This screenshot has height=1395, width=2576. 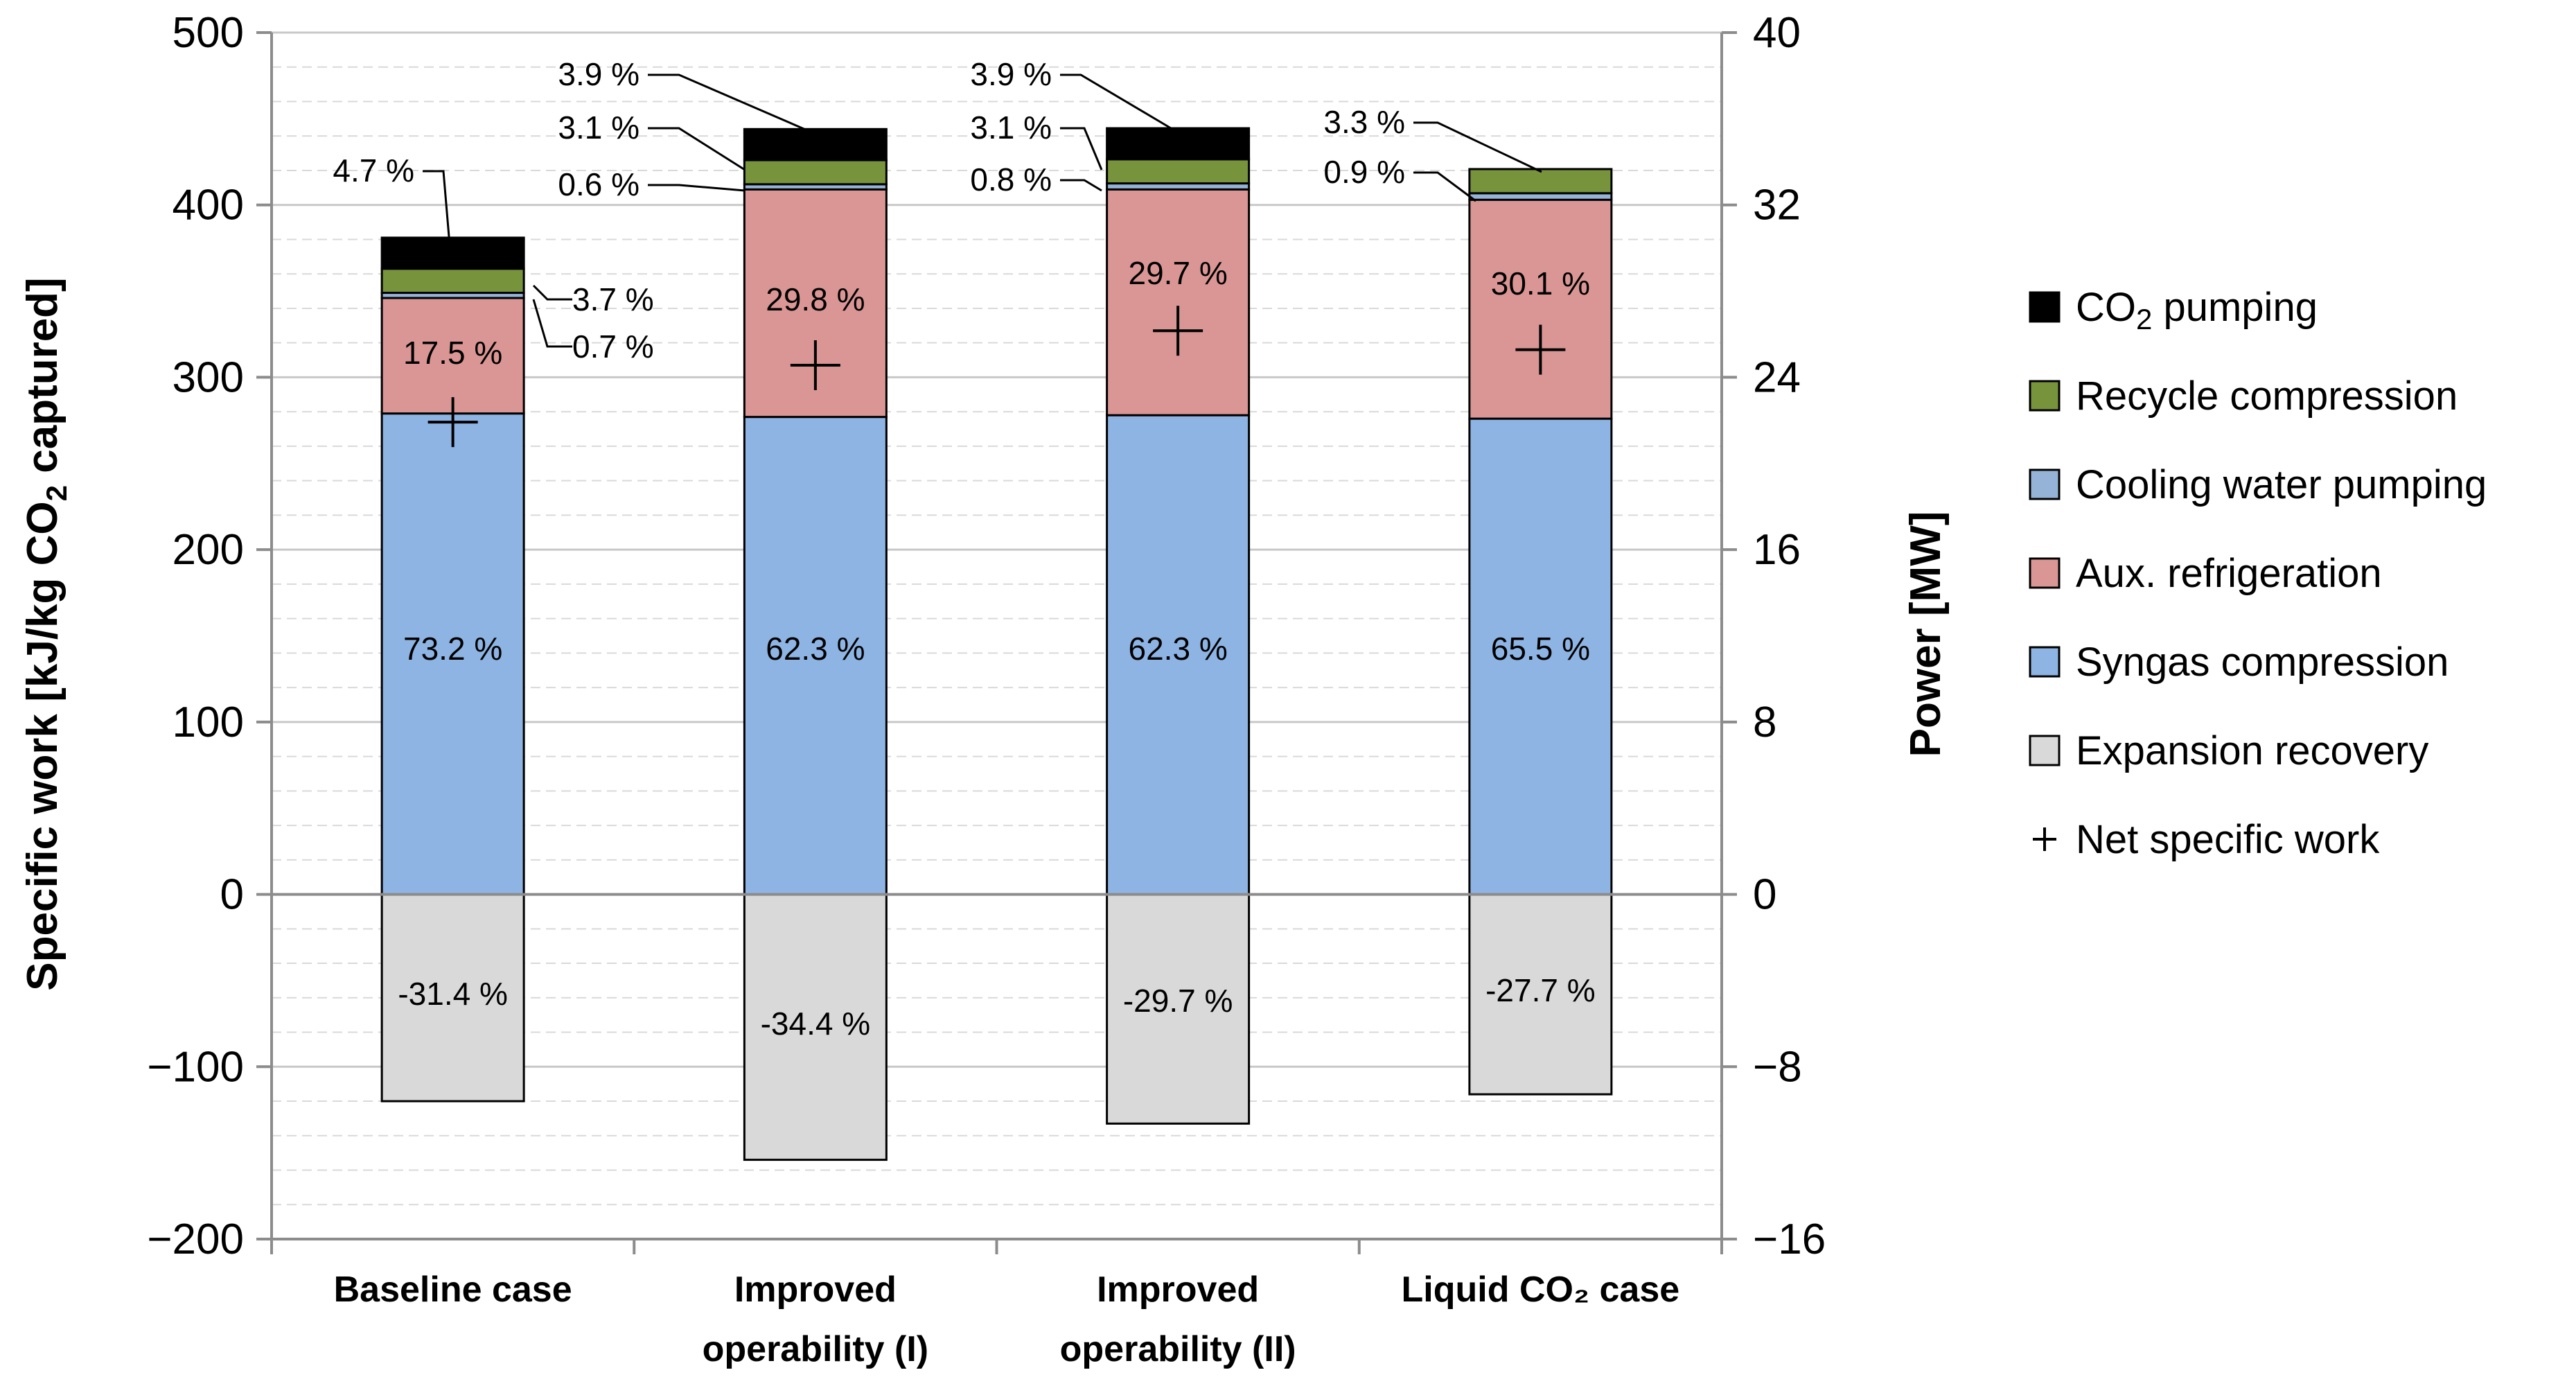 I want to click on legend-item: Net specific work, so click(x=2206, y=840).